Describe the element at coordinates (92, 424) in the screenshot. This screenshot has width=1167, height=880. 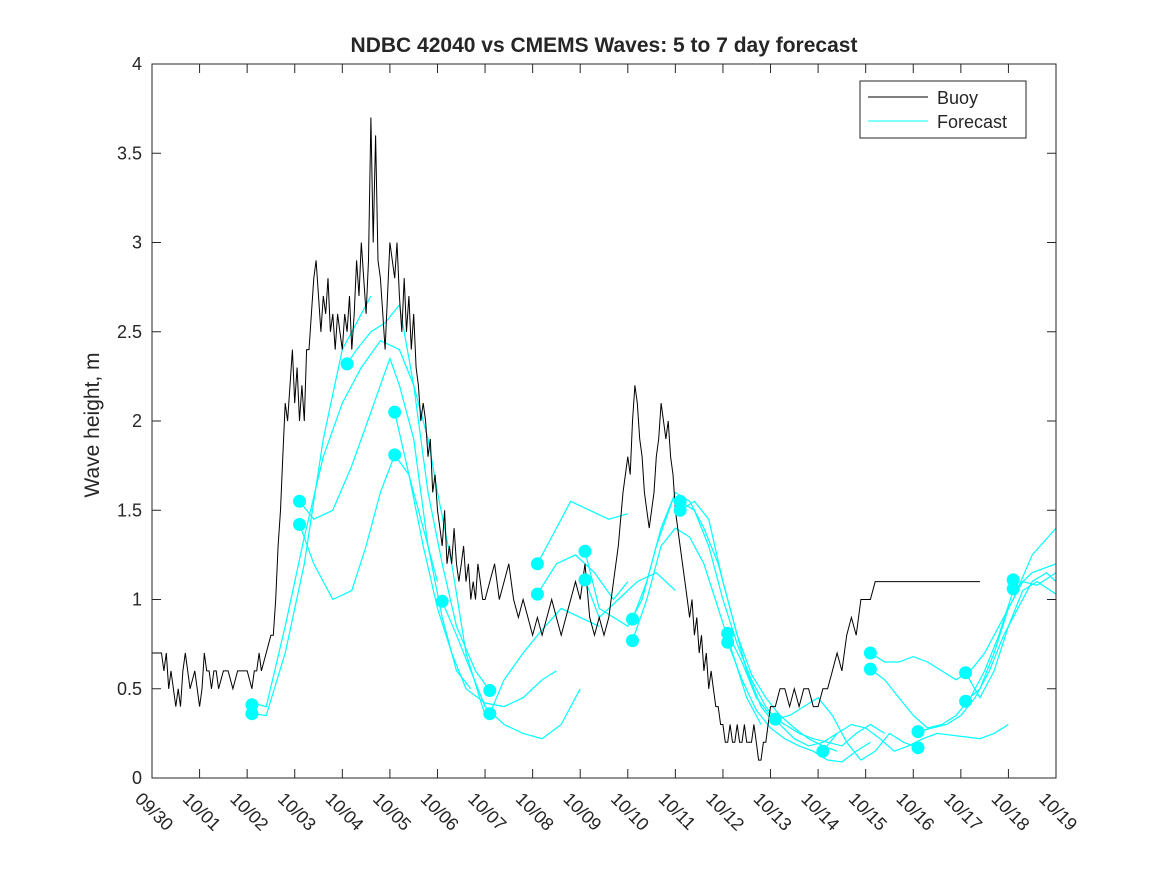
I see `y-axis-label: Wave height, m` at that location.